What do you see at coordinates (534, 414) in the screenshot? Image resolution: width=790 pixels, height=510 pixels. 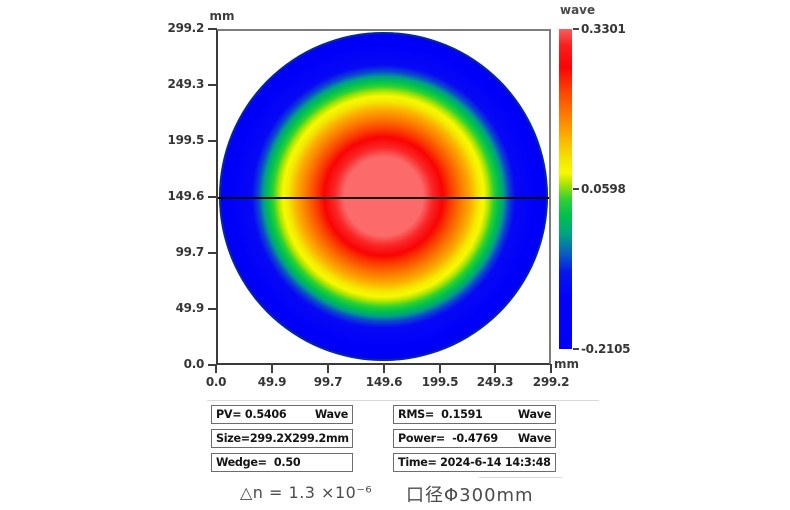 I see `stat-rms-unit: Wave` at bounding box center [534, 414].